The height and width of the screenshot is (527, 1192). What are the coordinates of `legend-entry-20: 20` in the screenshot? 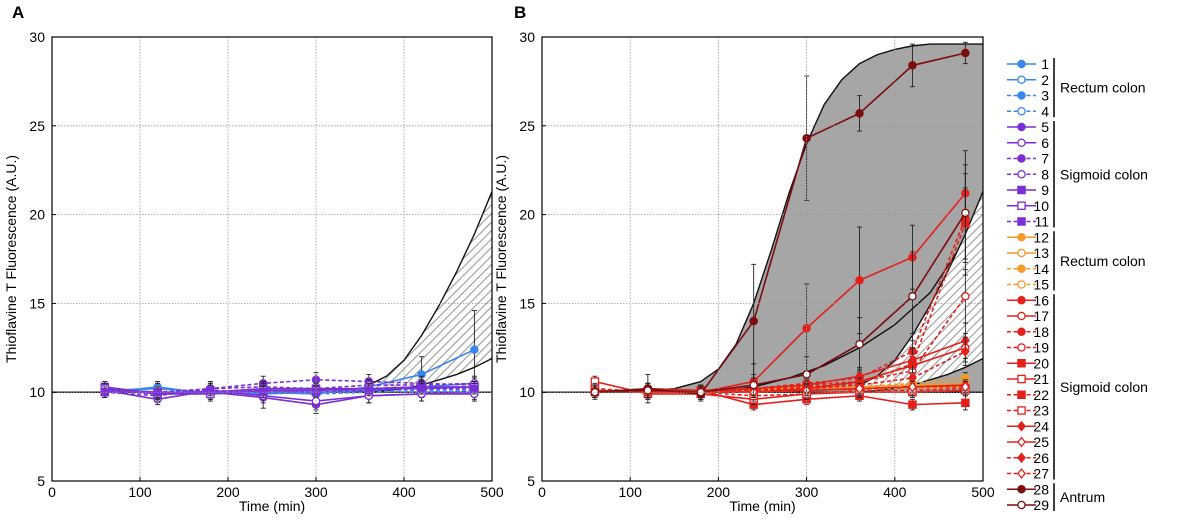 It's located at (1028, 363).